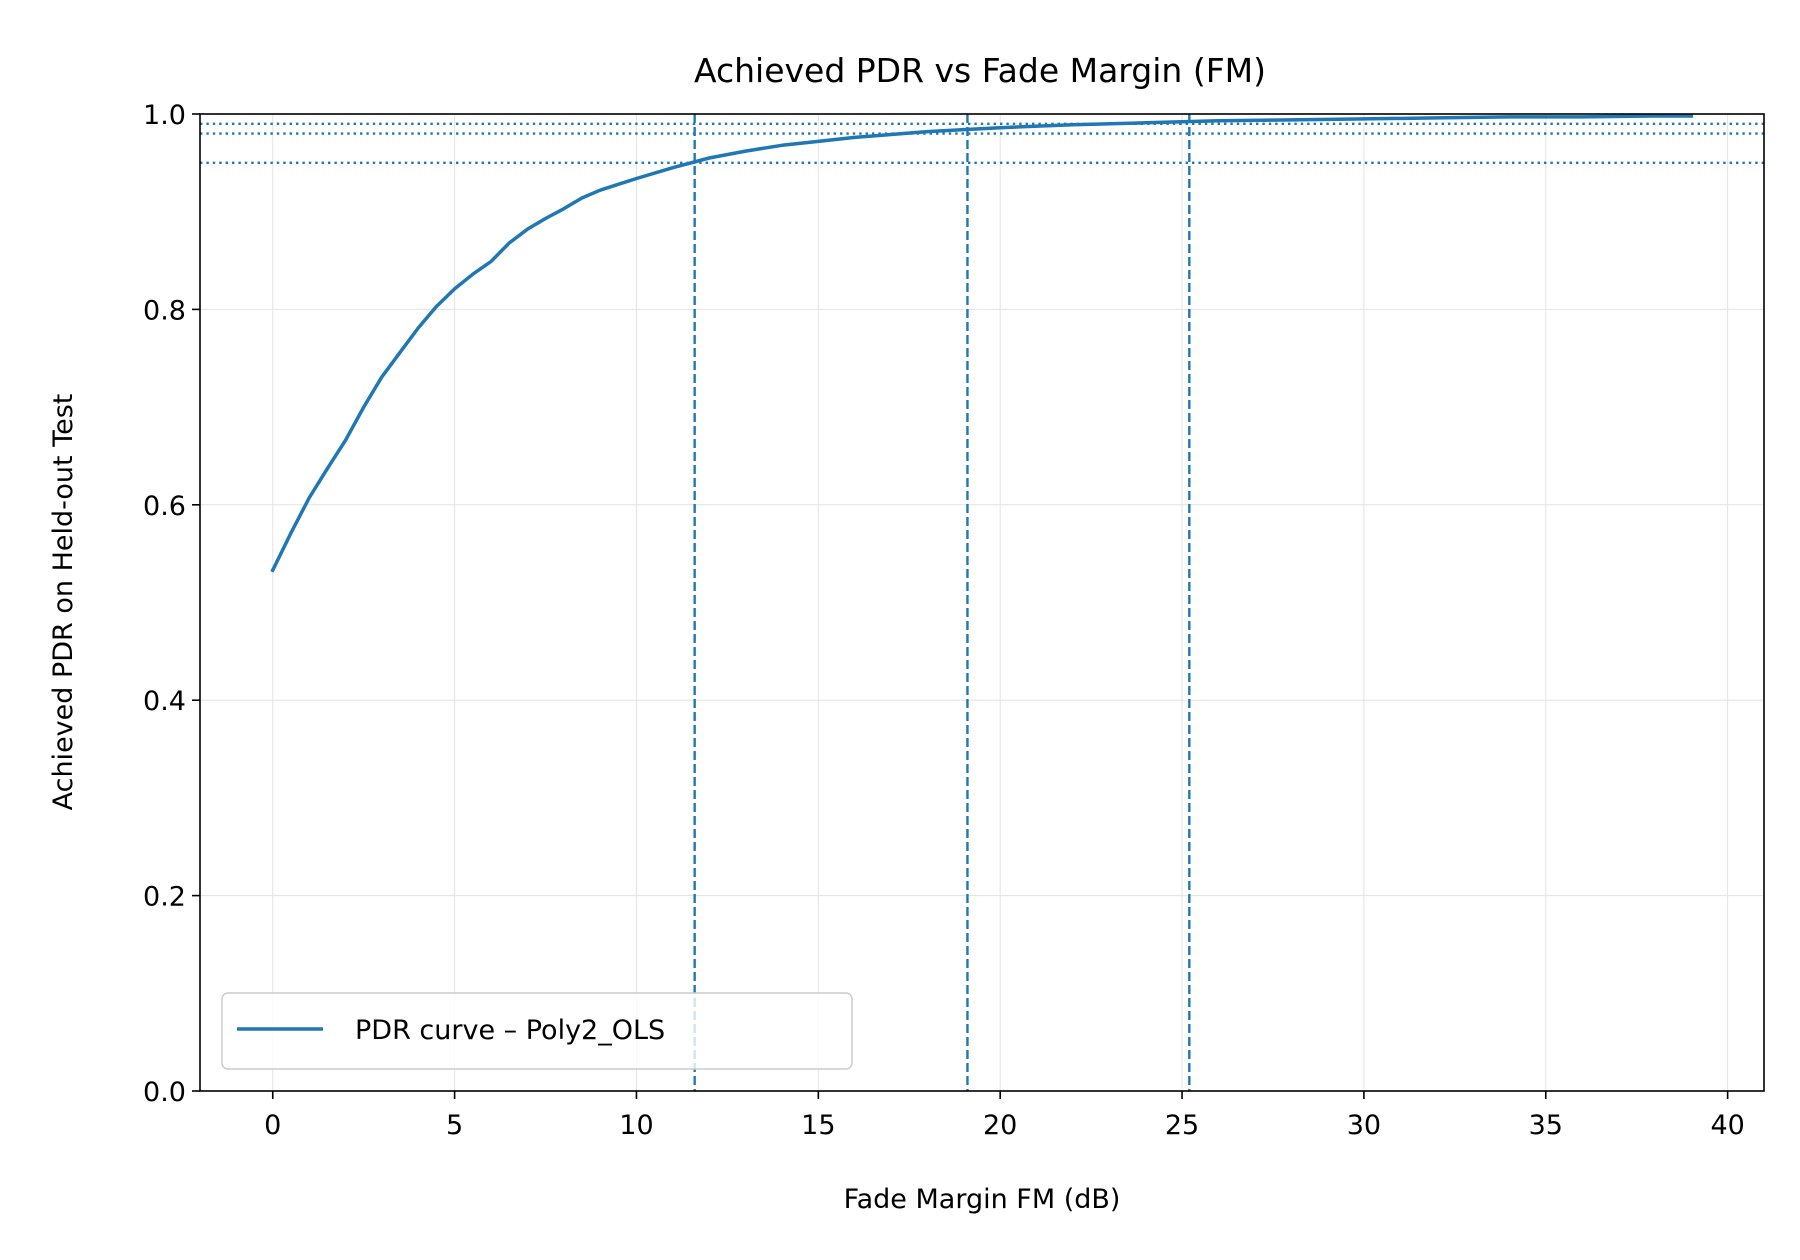  What do you see at coordinates (1000, 1125) in the screenshot?
I see `x-tick-label: 20` at bounding box center [1000, 1125].